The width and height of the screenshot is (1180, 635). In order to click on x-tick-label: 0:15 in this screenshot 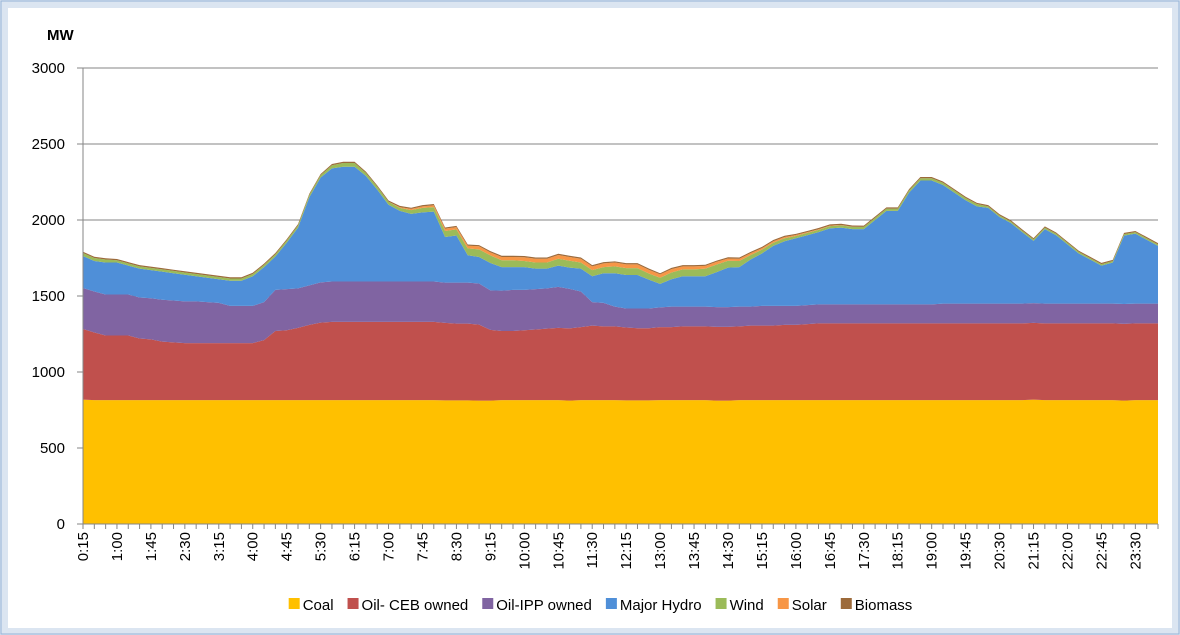, I will do `click(83, 546)`.